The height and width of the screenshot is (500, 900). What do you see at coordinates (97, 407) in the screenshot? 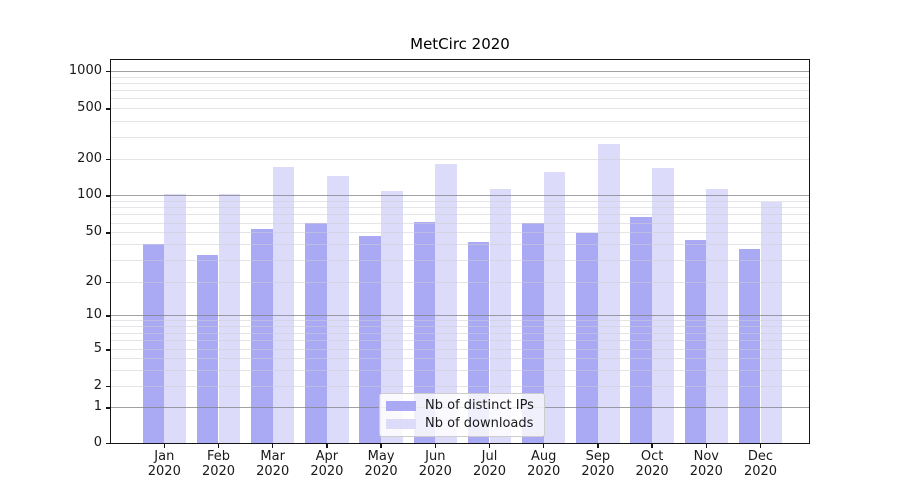
I see `y-tick-label-1: 1` at bounding box center [97, 407].